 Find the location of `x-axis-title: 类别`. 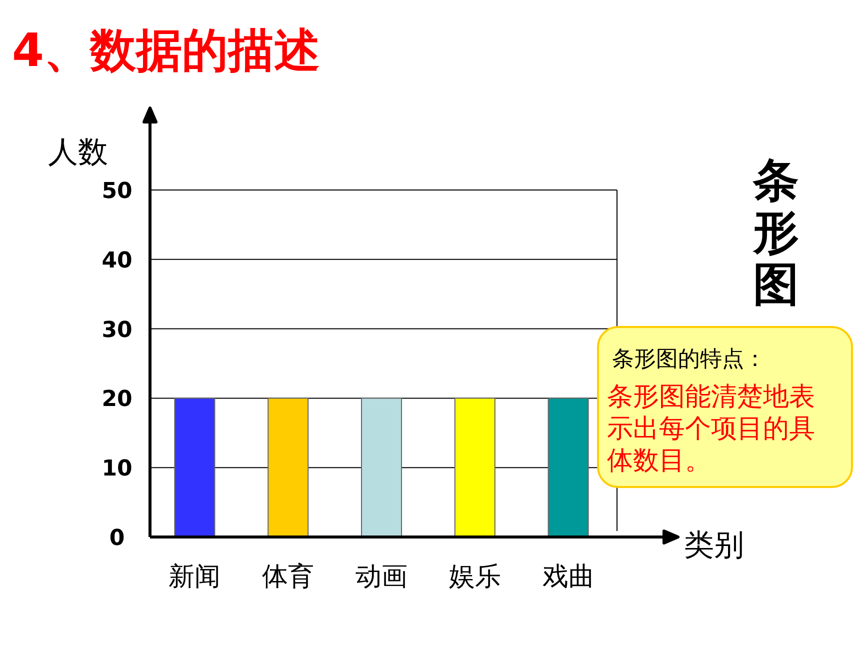

x-axis-title: 类别 is located at coordinates (714, 545).